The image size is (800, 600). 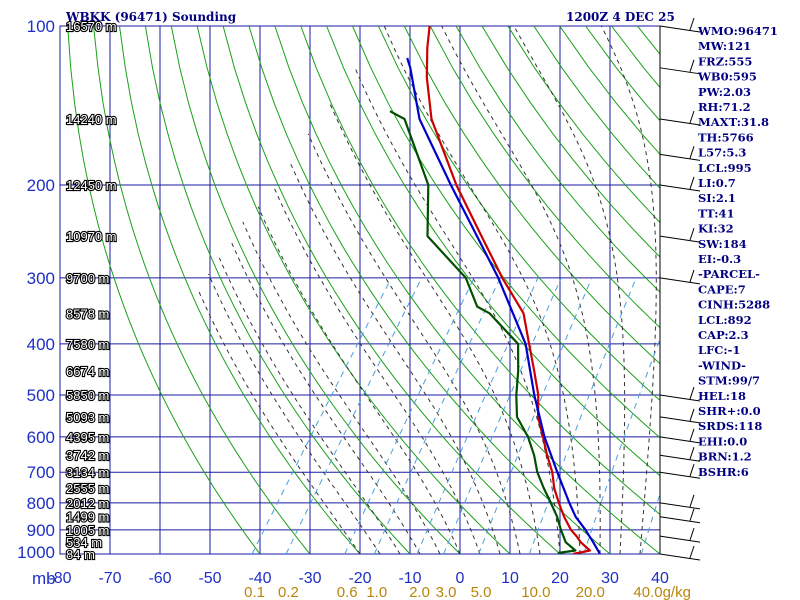 What do you see at coordinates (288, 592) in the screenshot?
I see `mixing-ratio-label: 0.2` at bounding box center [288, 592].